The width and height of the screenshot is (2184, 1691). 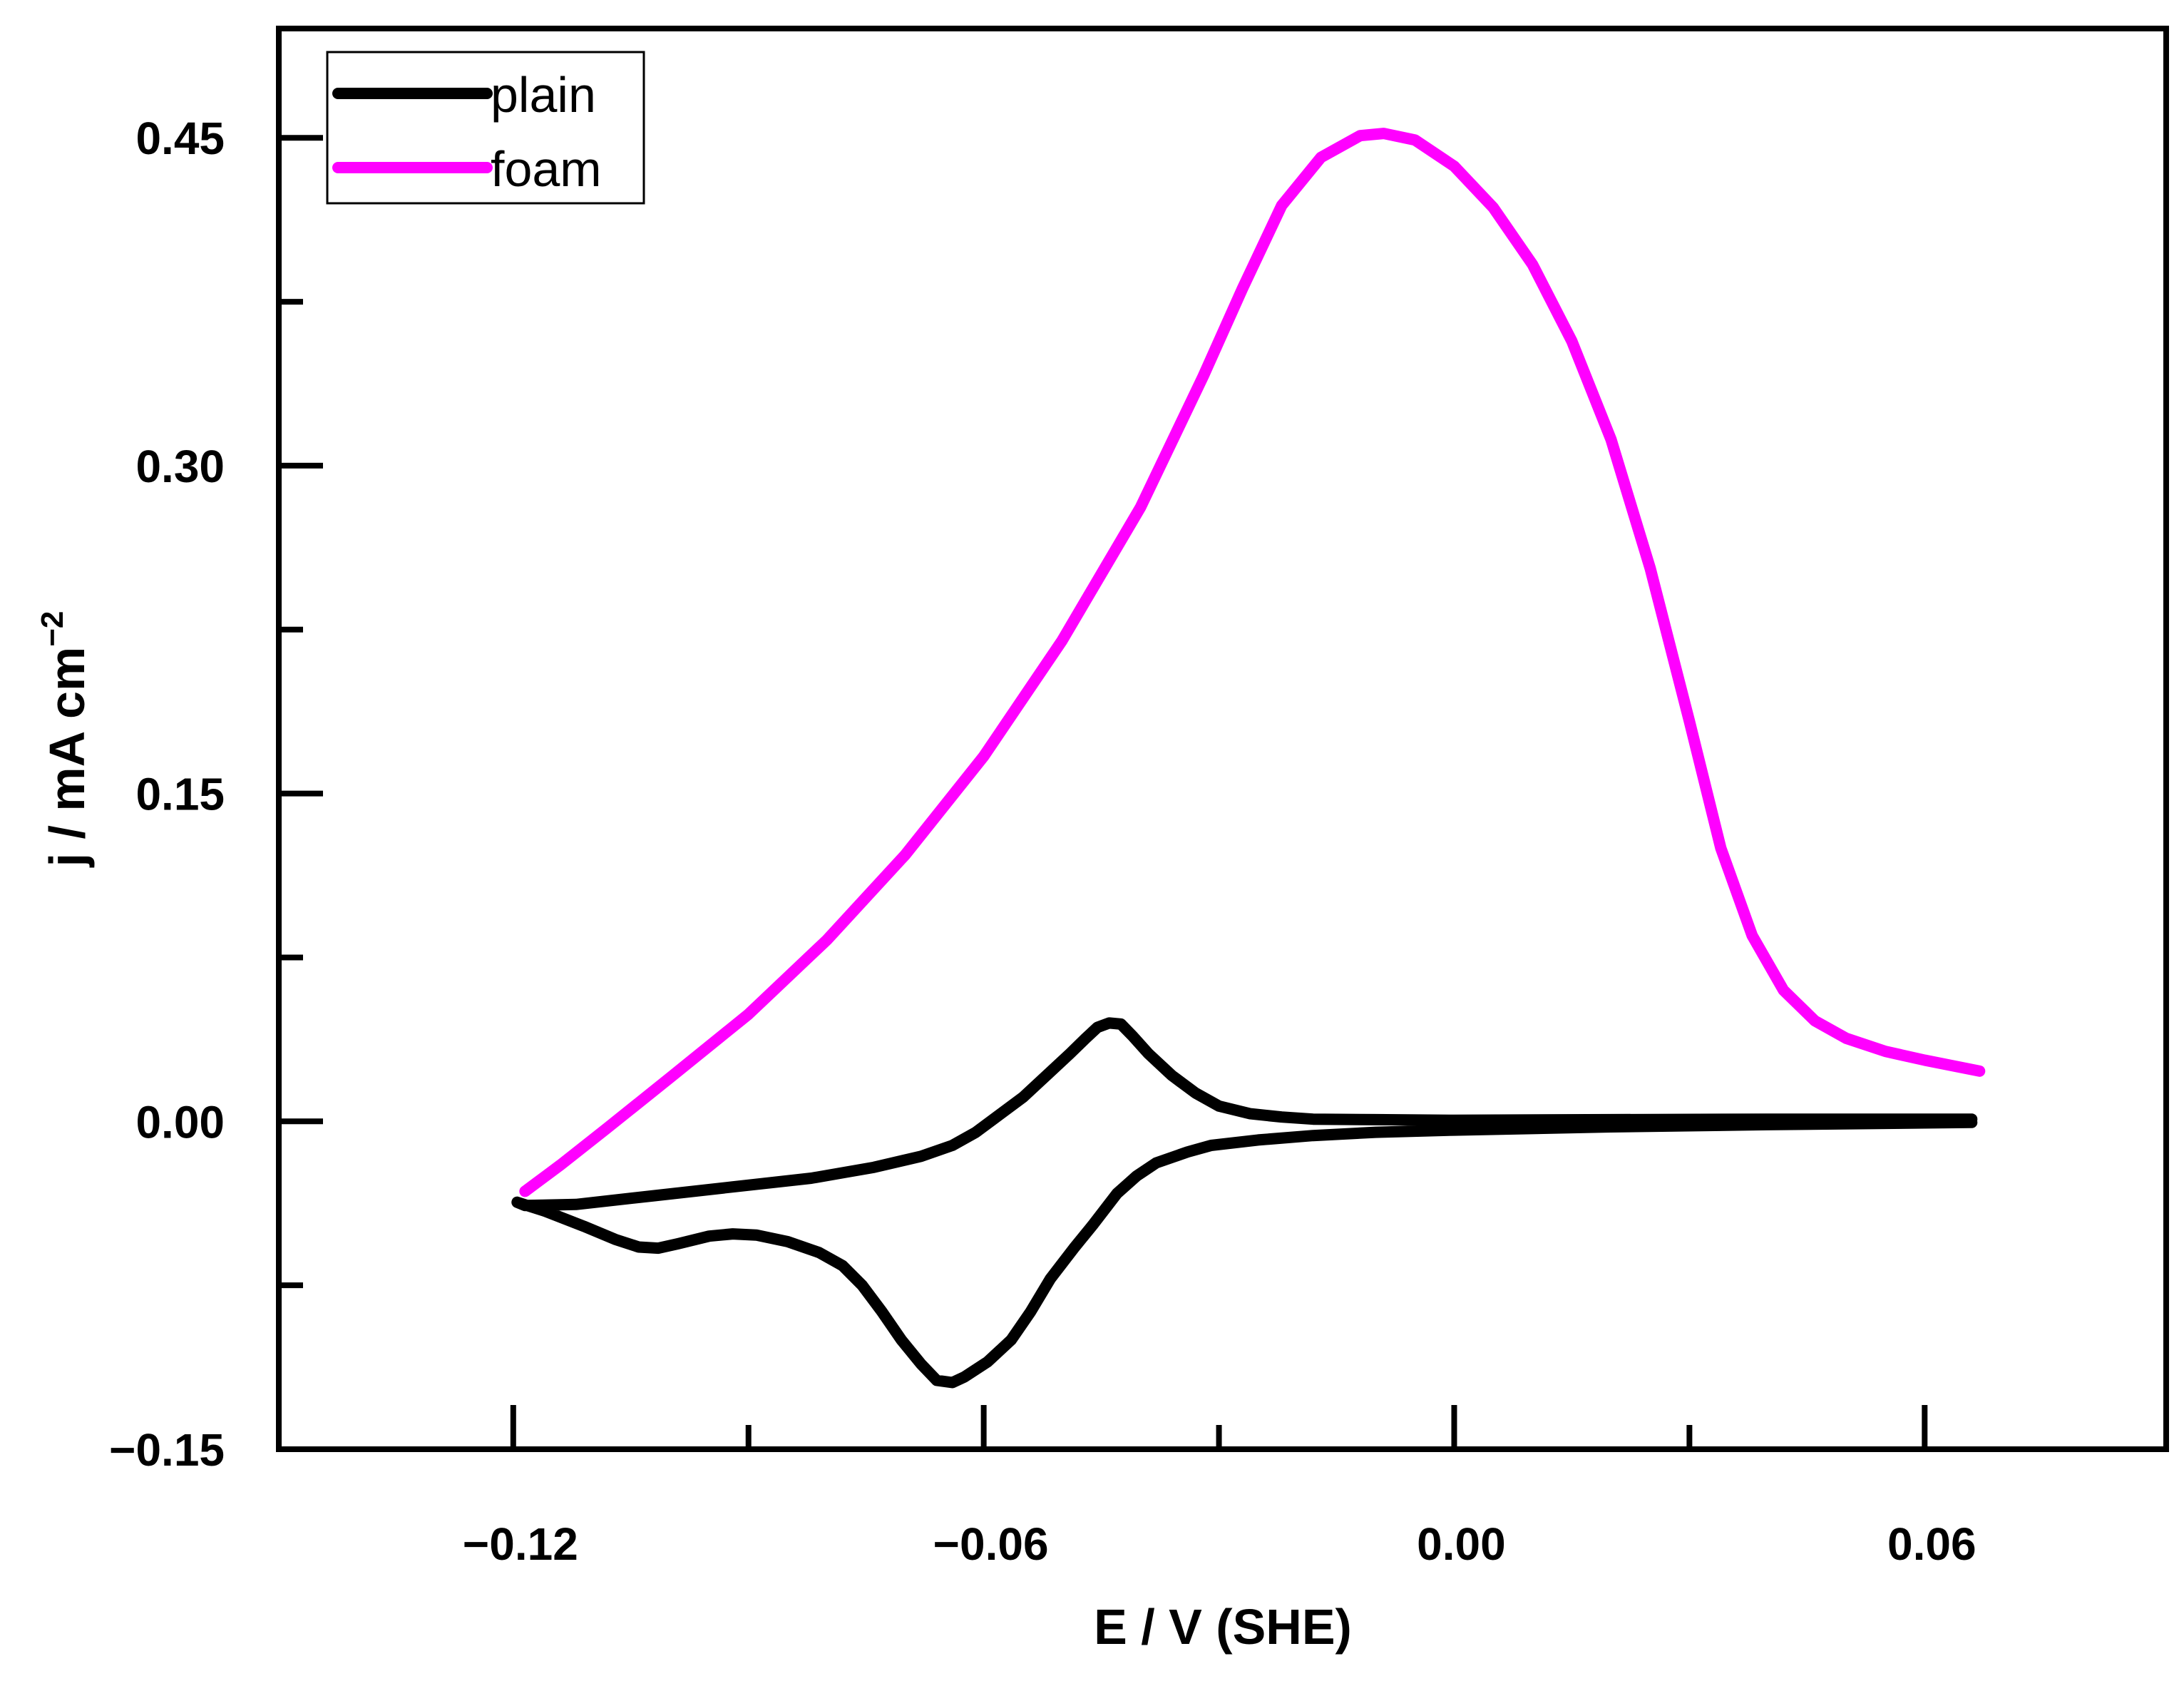 I want to click on legend-box, so click(x=485, y=128).